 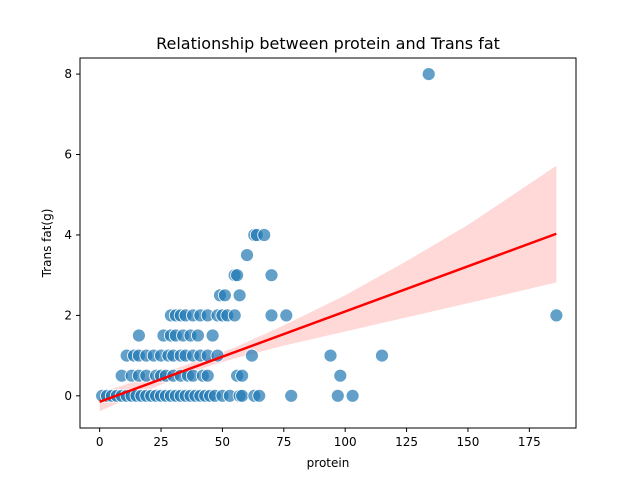 What do you see at coordinates (318, 438) in the screenshot?
I see `x-axis-ticks: 0 25 50 75 100 125 150 175` at bounding box center [318, 438].